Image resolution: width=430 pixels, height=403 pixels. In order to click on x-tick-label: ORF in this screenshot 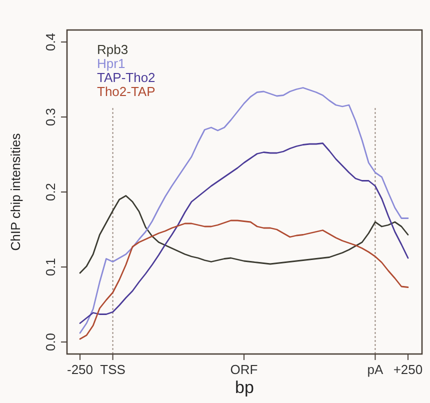, I will do `click(244, 369)`.